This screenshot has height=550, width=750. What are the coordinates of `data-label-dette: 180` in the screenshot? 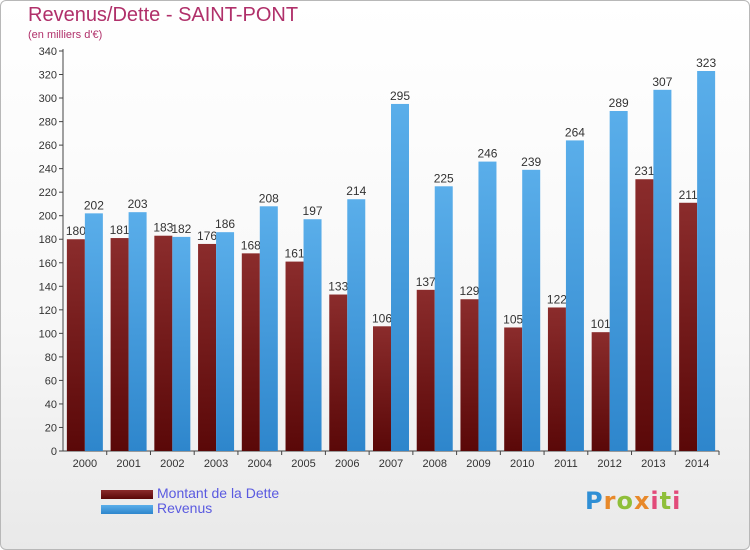 It's located at (76, 231).